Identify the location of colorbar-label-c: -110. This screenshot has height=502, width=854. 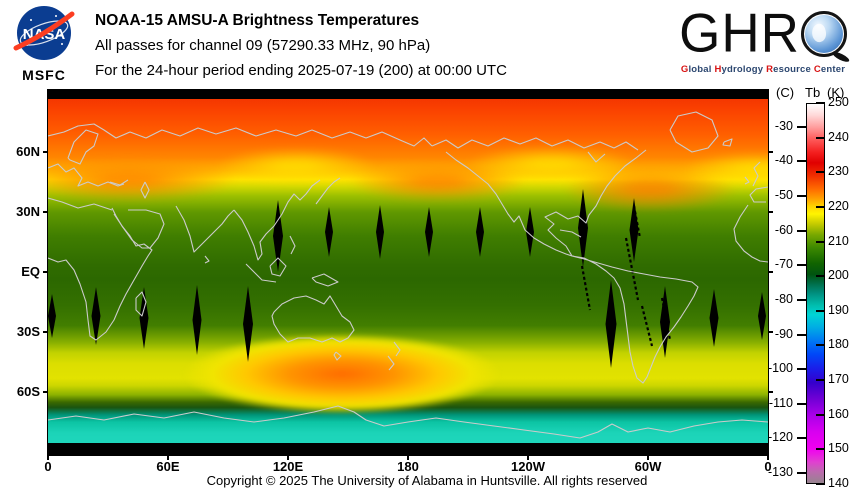
(780, 402).